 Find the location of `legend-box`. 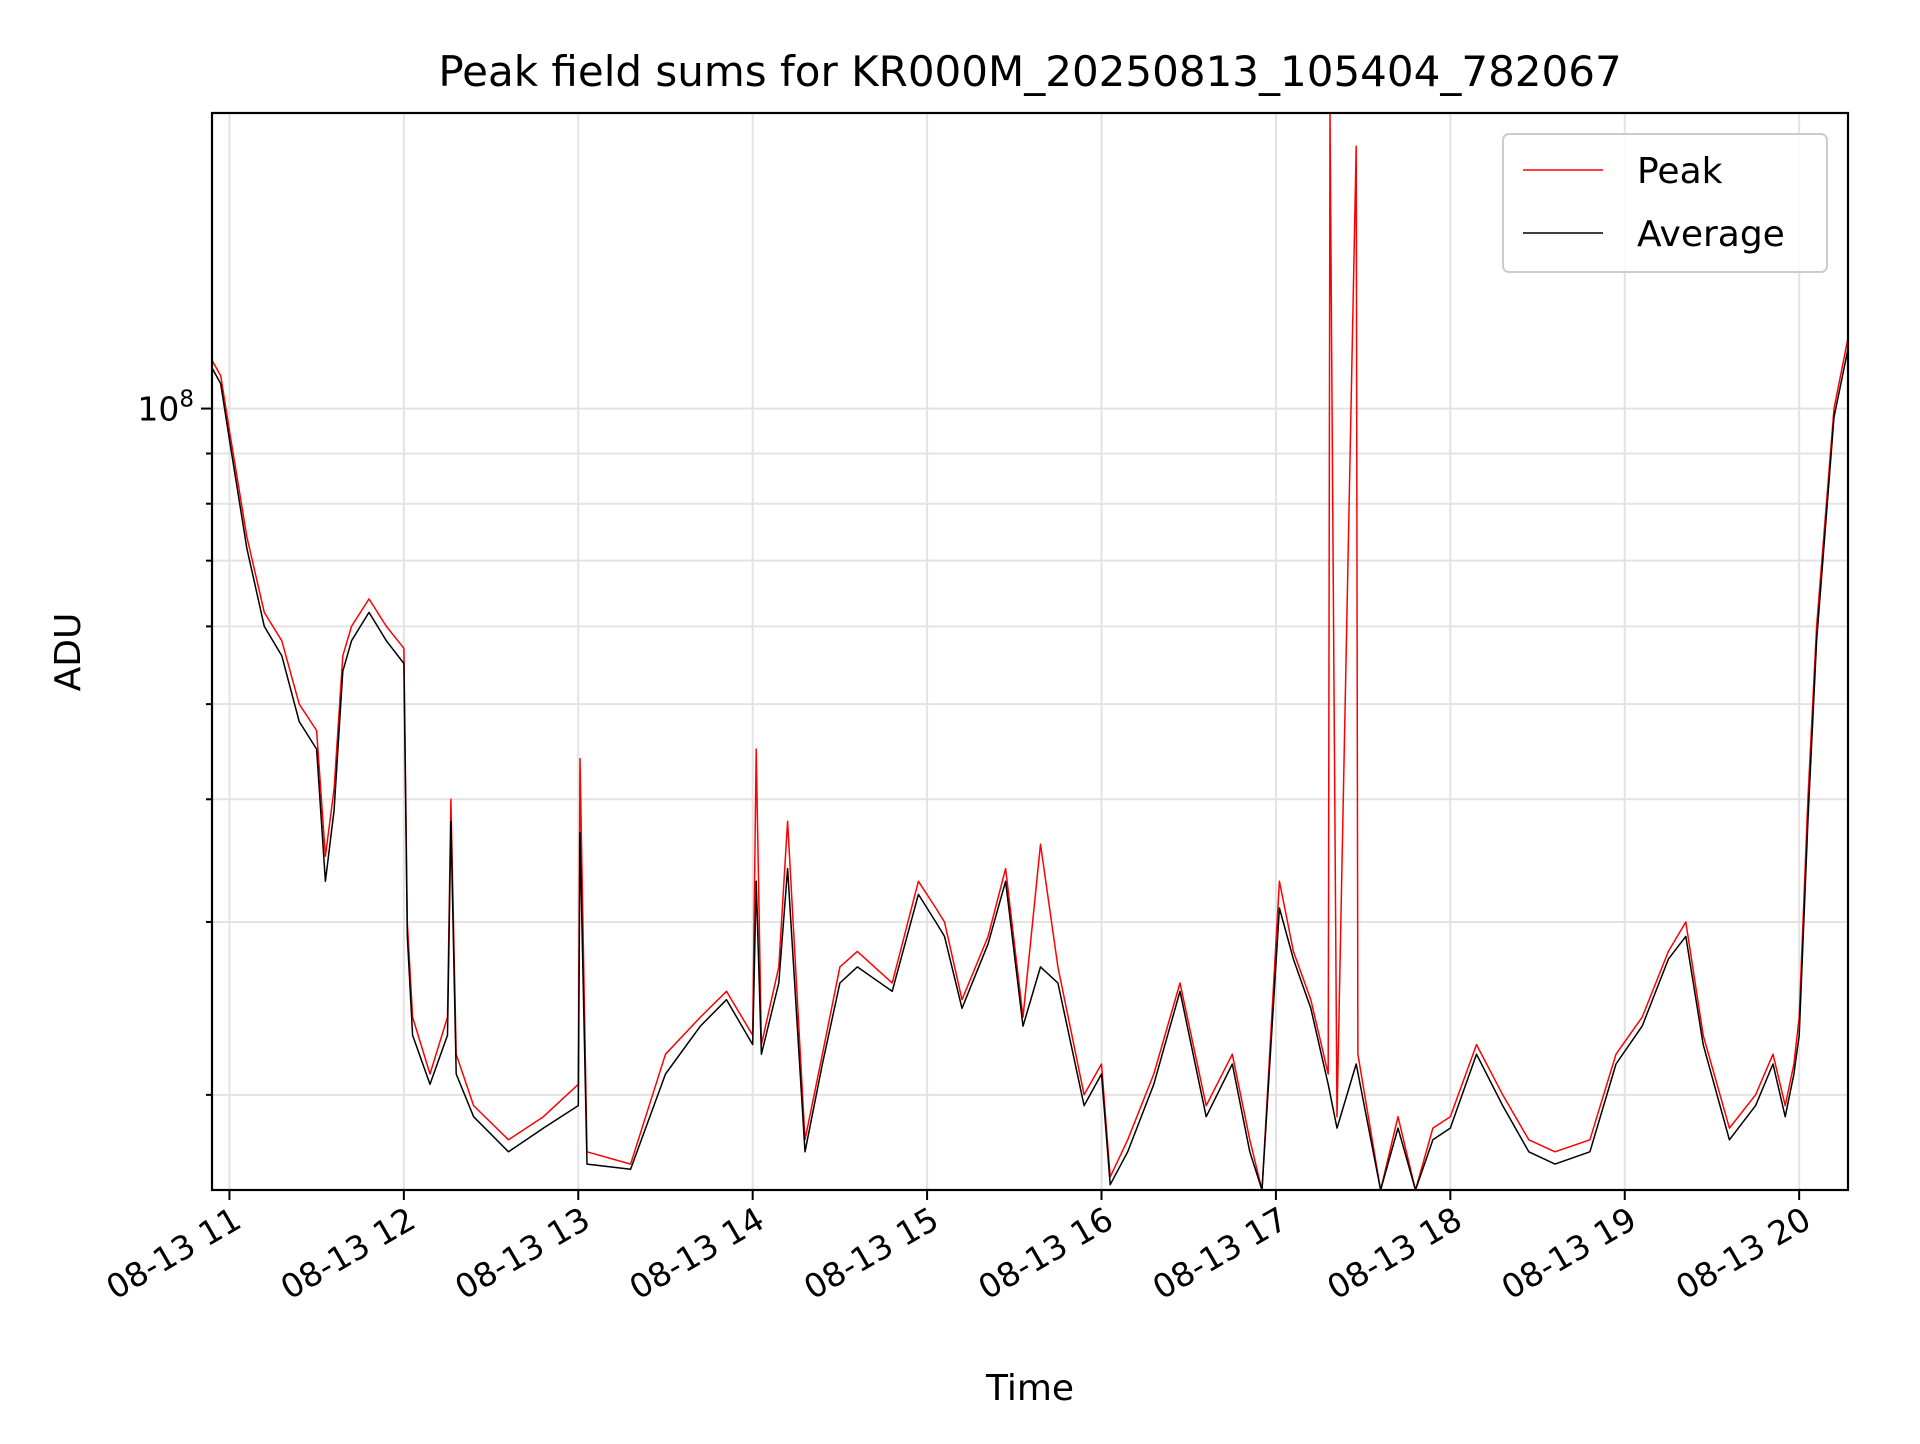

legend-box is located at coordinates (1665, 203).